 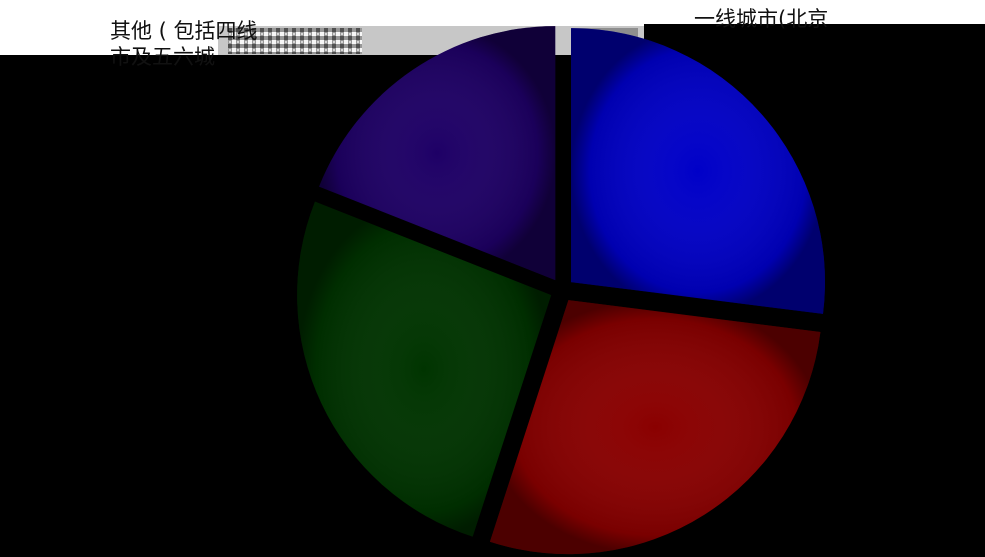 I want to click on slice-label-other-line2: 市及五六城, so click(x=162, y=57).